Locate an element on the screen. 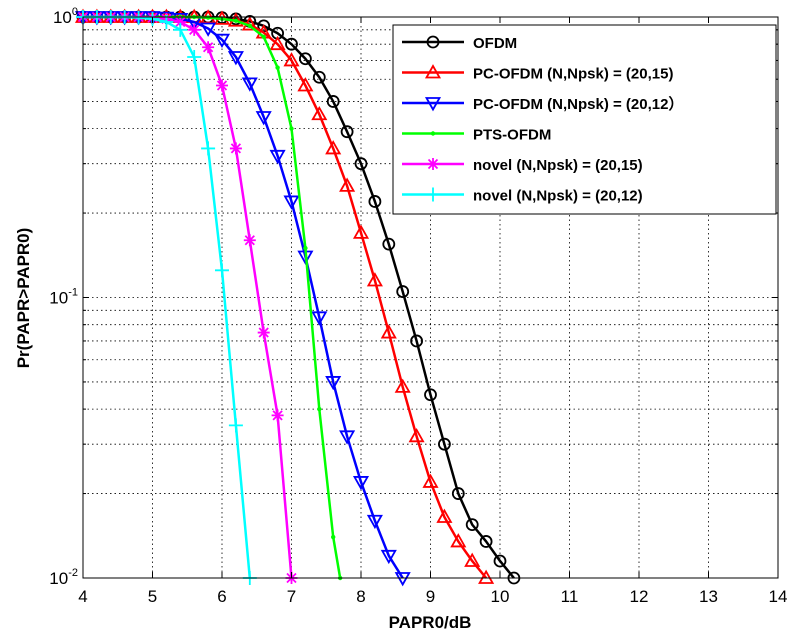  legend-item: OFDM is located at coordinates (459, 43).